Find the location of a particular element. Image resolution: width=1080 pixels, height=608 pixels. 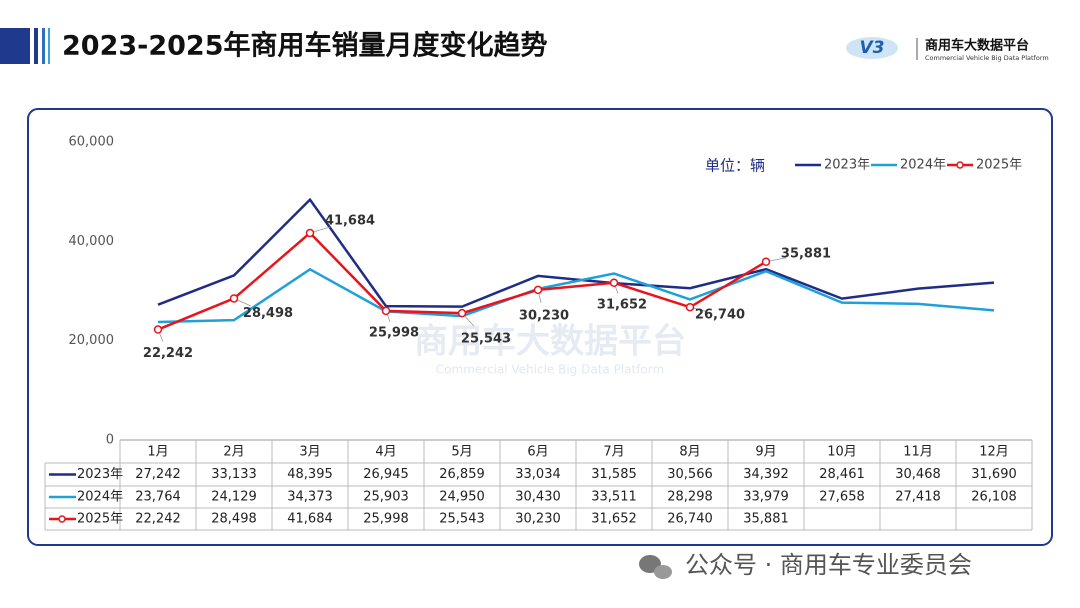

table-cell: 27,418 is located at coordinates (918, 497).